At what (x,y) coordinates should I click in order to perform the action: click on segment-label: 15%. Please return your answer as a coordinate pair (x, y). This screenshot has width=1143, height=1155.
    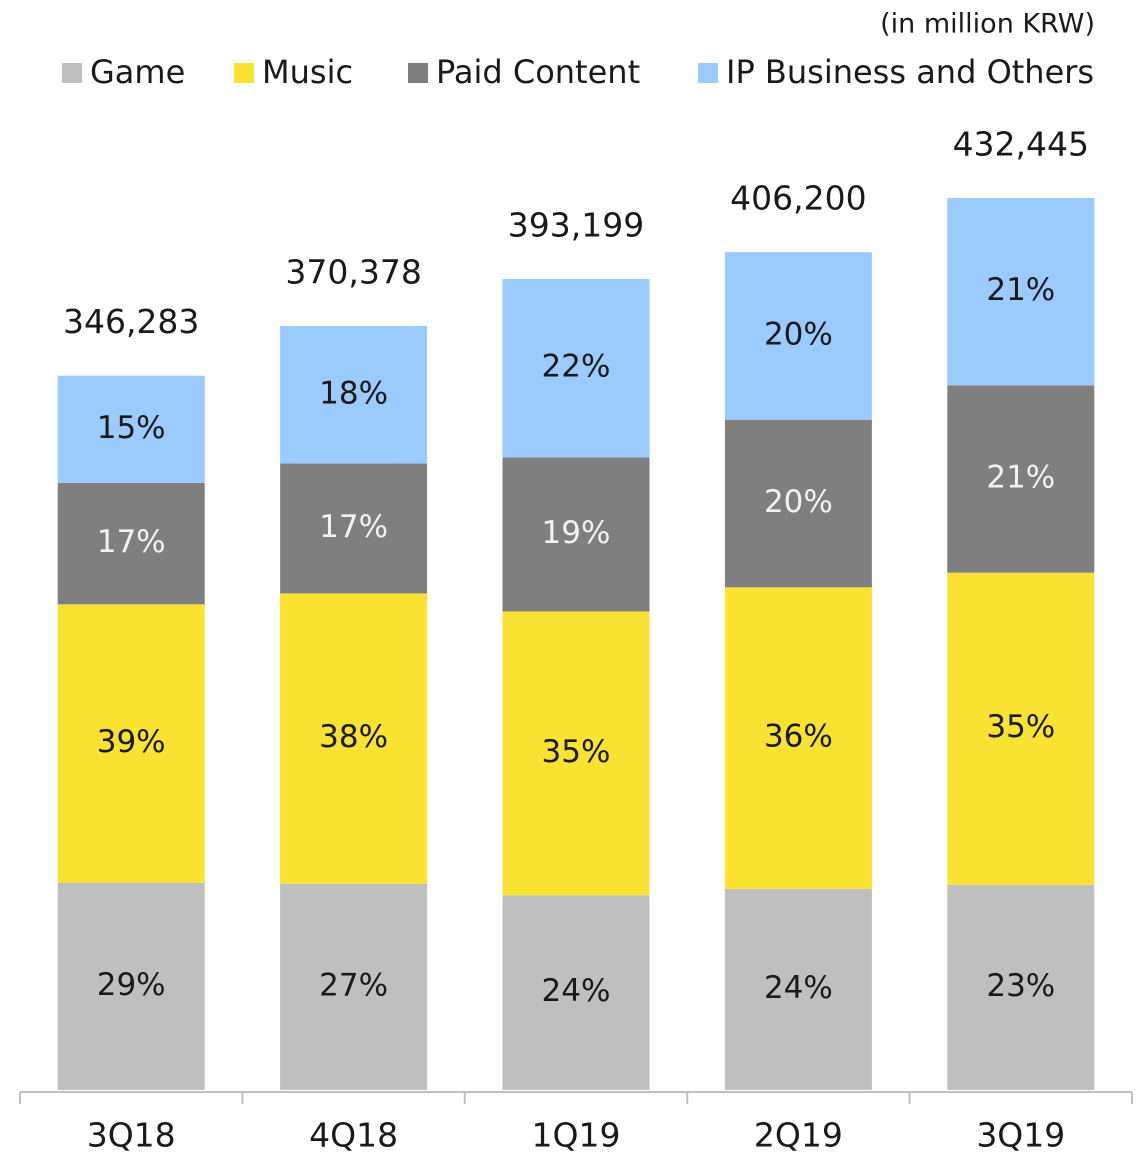
    Looking at the image, I should click on (131, 428).